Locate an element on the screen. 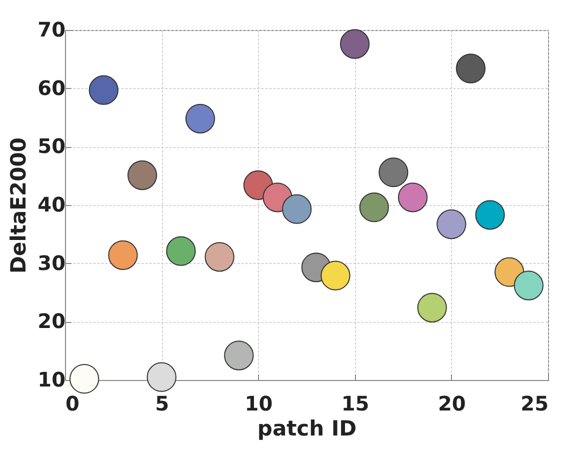 The image size is (582, 453). y-tick-label: 20 is located at coordinates (52, 321).